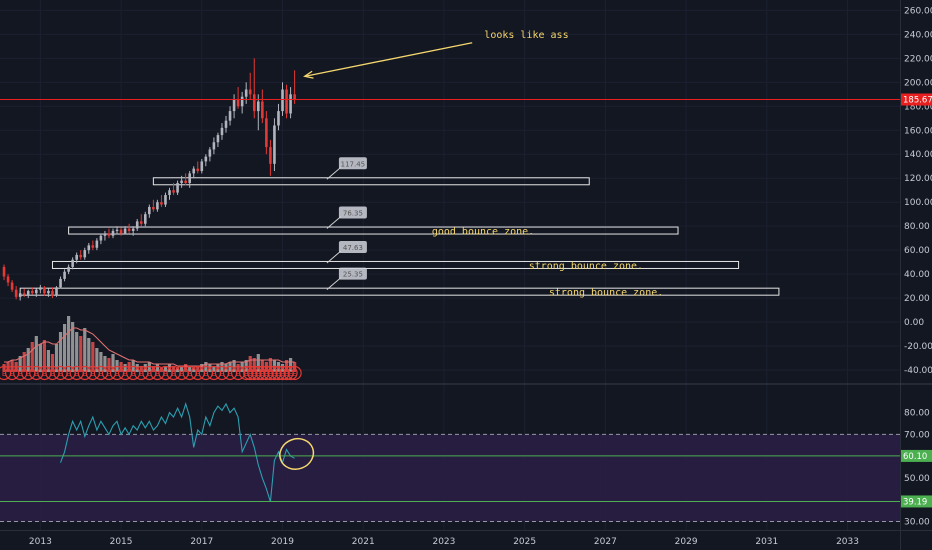 The width and height of the screenshot is (932, 550). What do you see at coordinates (915, 502) in the screenshot?
I see `rsi-level-badge-label: 39.19` at bounding box center [915, 502].